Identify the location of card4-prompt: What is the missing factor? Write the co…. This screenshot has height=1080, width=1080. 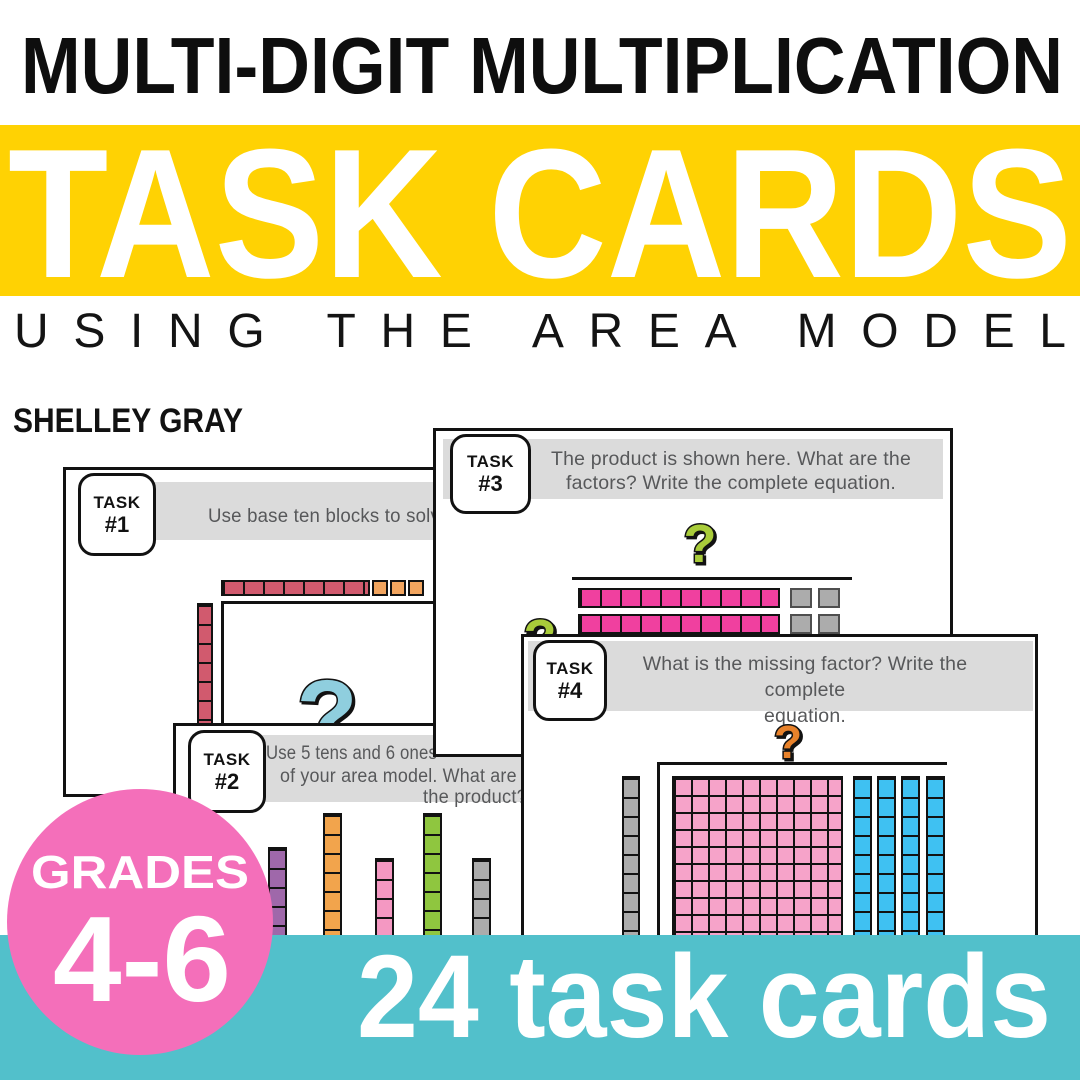
(805, 690).